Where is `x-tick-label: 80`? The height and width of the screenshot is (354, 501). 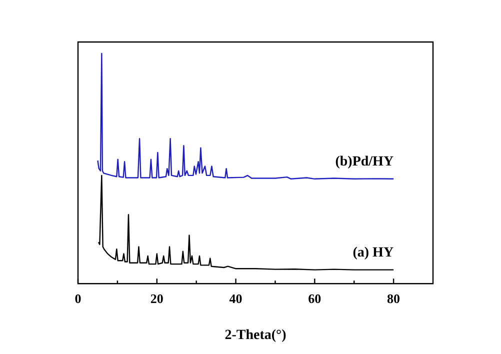 x-tick-label: 80 is located at coordinates (393, 298).